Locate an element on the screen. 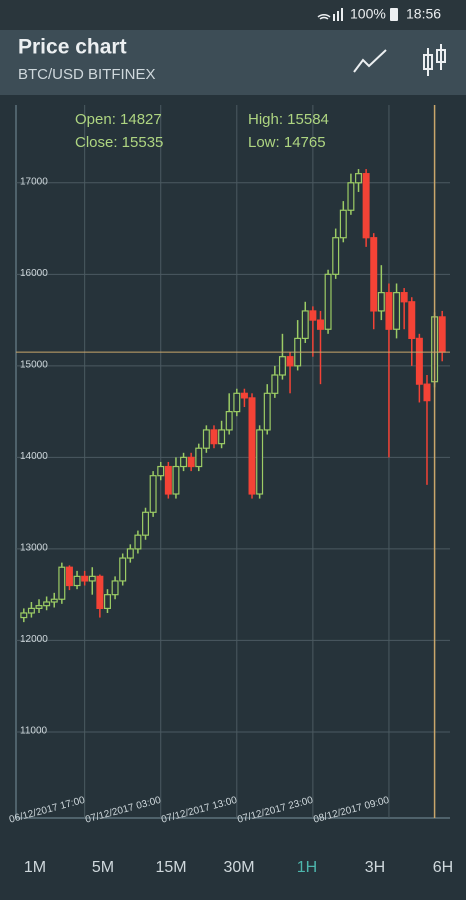  app-header is located at coordinates (233, 62).